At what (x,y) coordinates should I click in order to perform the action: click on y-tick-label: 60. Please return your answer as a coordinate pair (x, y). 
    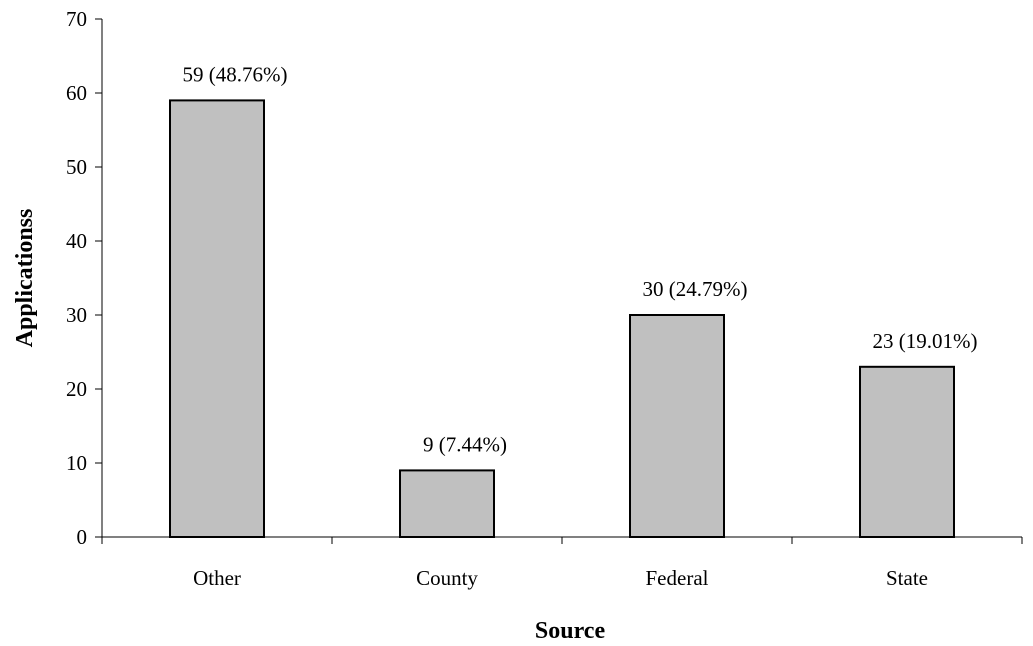
    Looking at the image, I should click on (76, 93).